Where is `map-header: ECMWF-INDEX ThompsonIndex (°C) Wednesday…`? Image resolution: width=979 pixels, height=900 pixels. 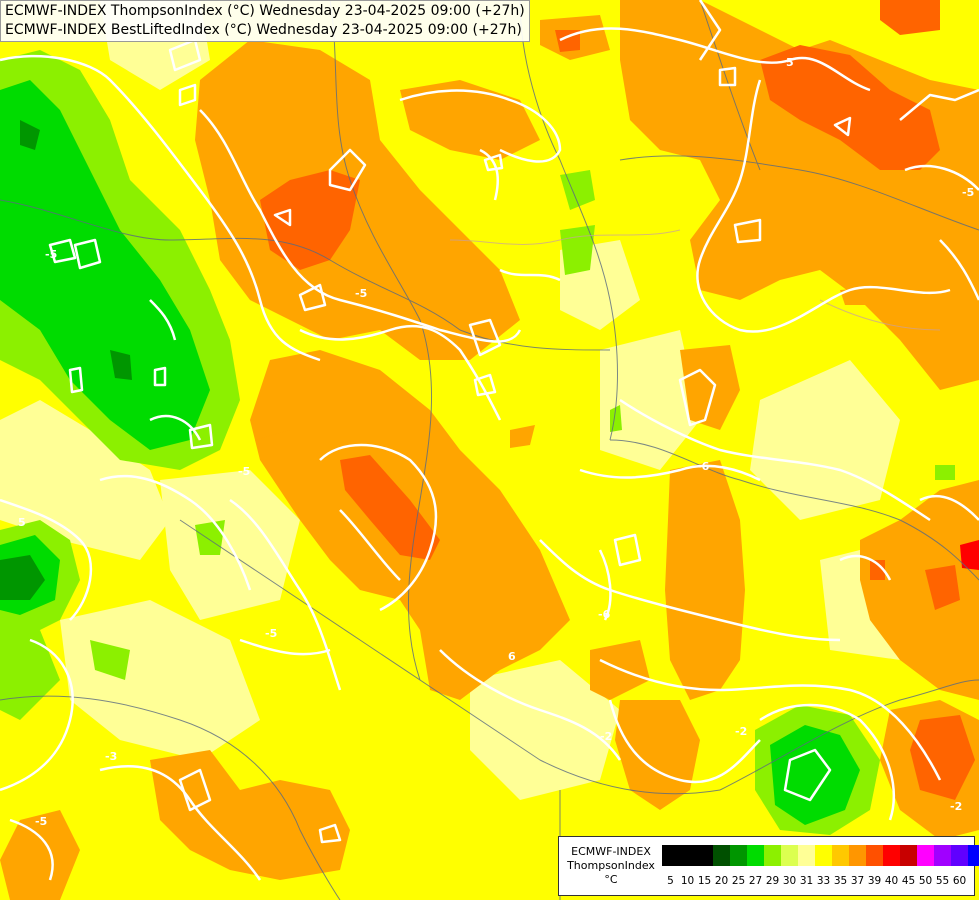
map-header: ECMWF-INDEX ThompsonIndex (°C) Wednesday… is located at coordinates (265, 21).